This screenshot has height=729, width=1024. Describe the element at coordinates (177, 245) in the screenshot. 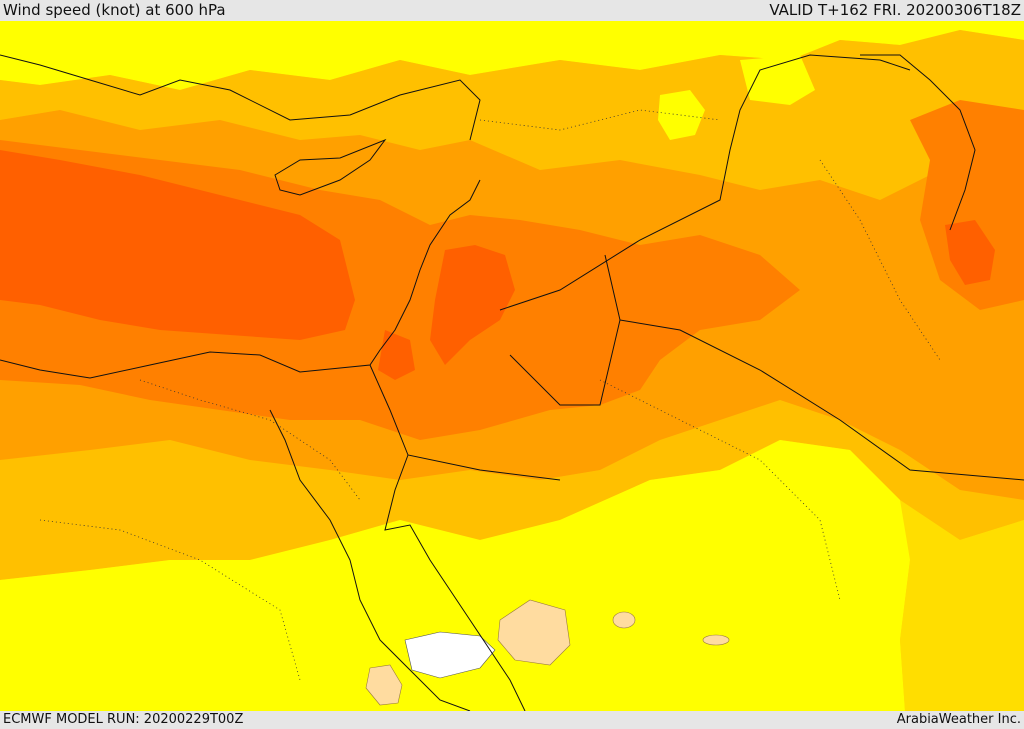

I see `band-orange-deep-west` at that location.